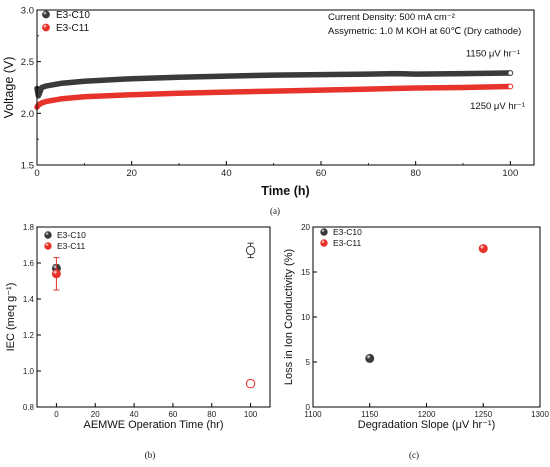 Image resolution: width=550 pixels, height=467 pixels. Describe the element at coordinates (29, 263) in the screenshot. I see `y-tick-label: 1.6` at that location.